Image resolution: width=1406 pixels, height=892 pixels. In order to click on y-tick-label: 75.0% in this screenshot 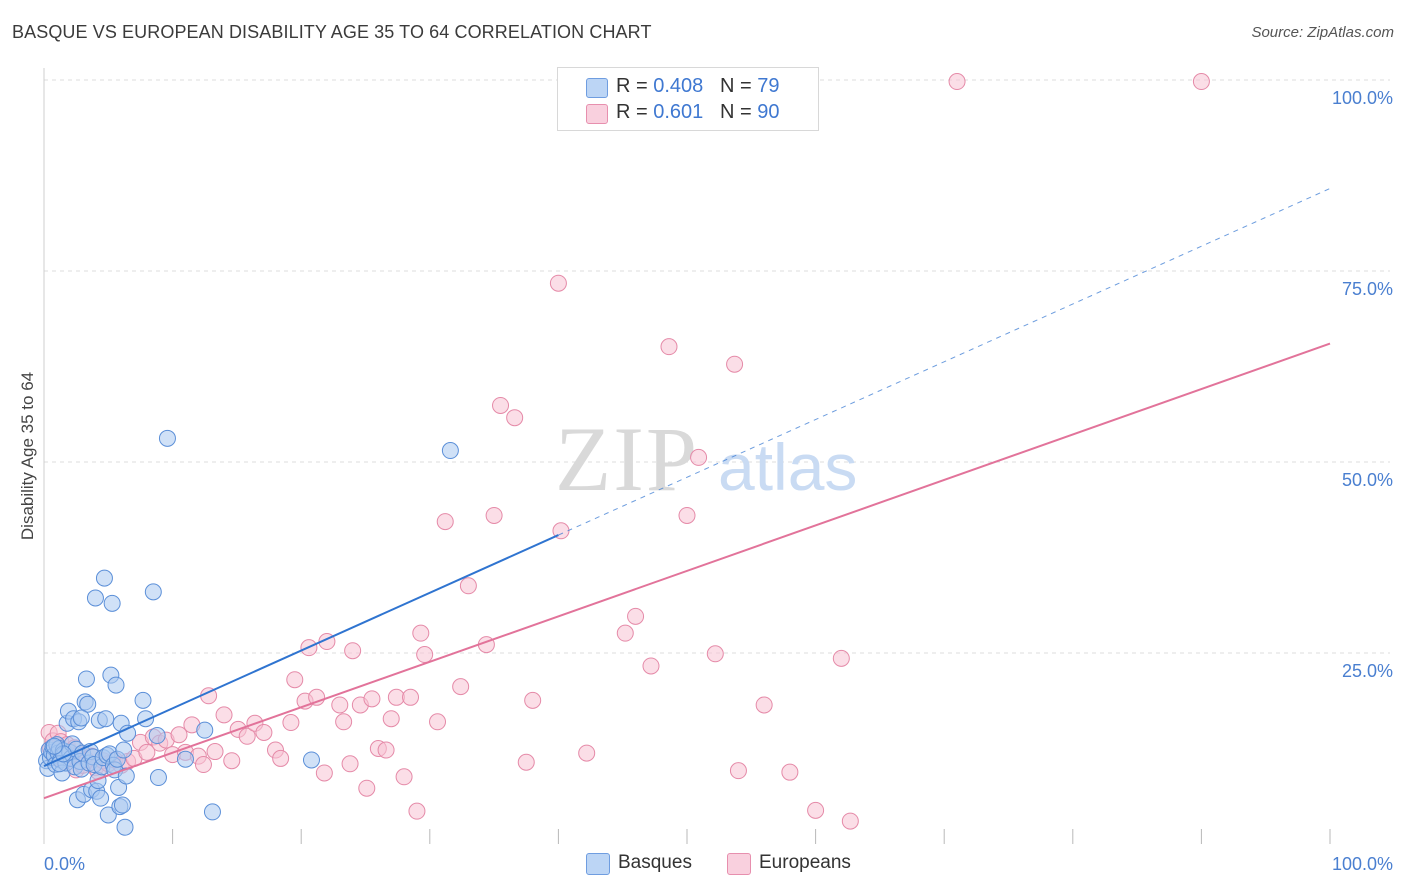, I will do `click(1367, 289)`.